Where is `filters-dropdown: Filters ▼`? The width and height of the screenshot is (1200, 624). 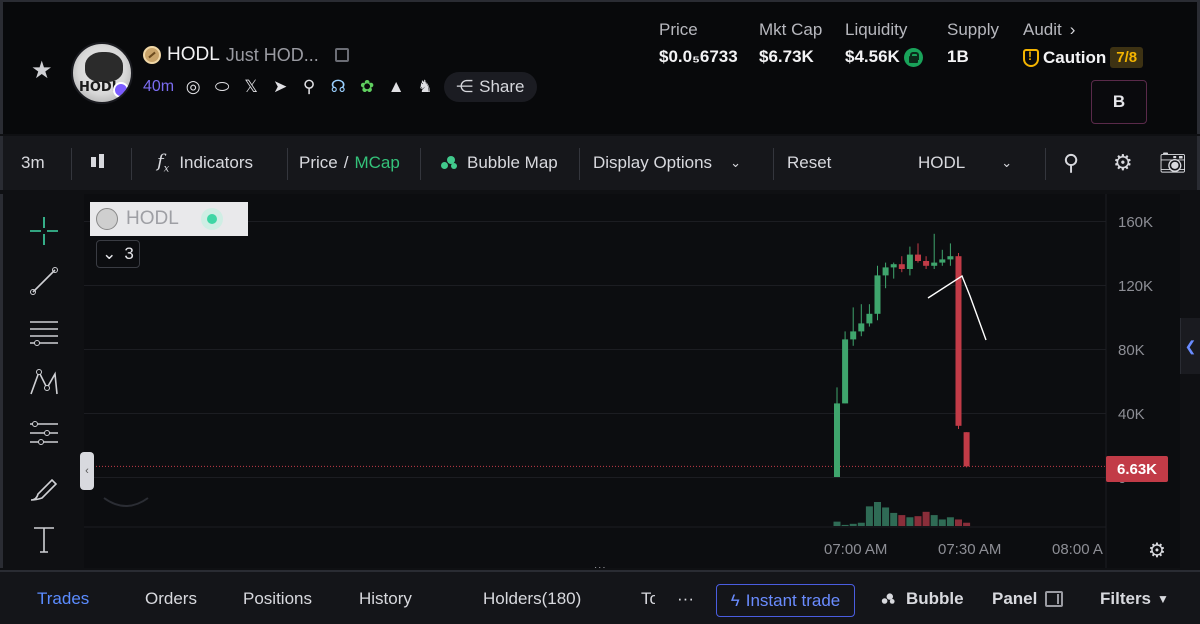 filters-dropdown: Filters ▼ is located at coordinates (1134, 598).